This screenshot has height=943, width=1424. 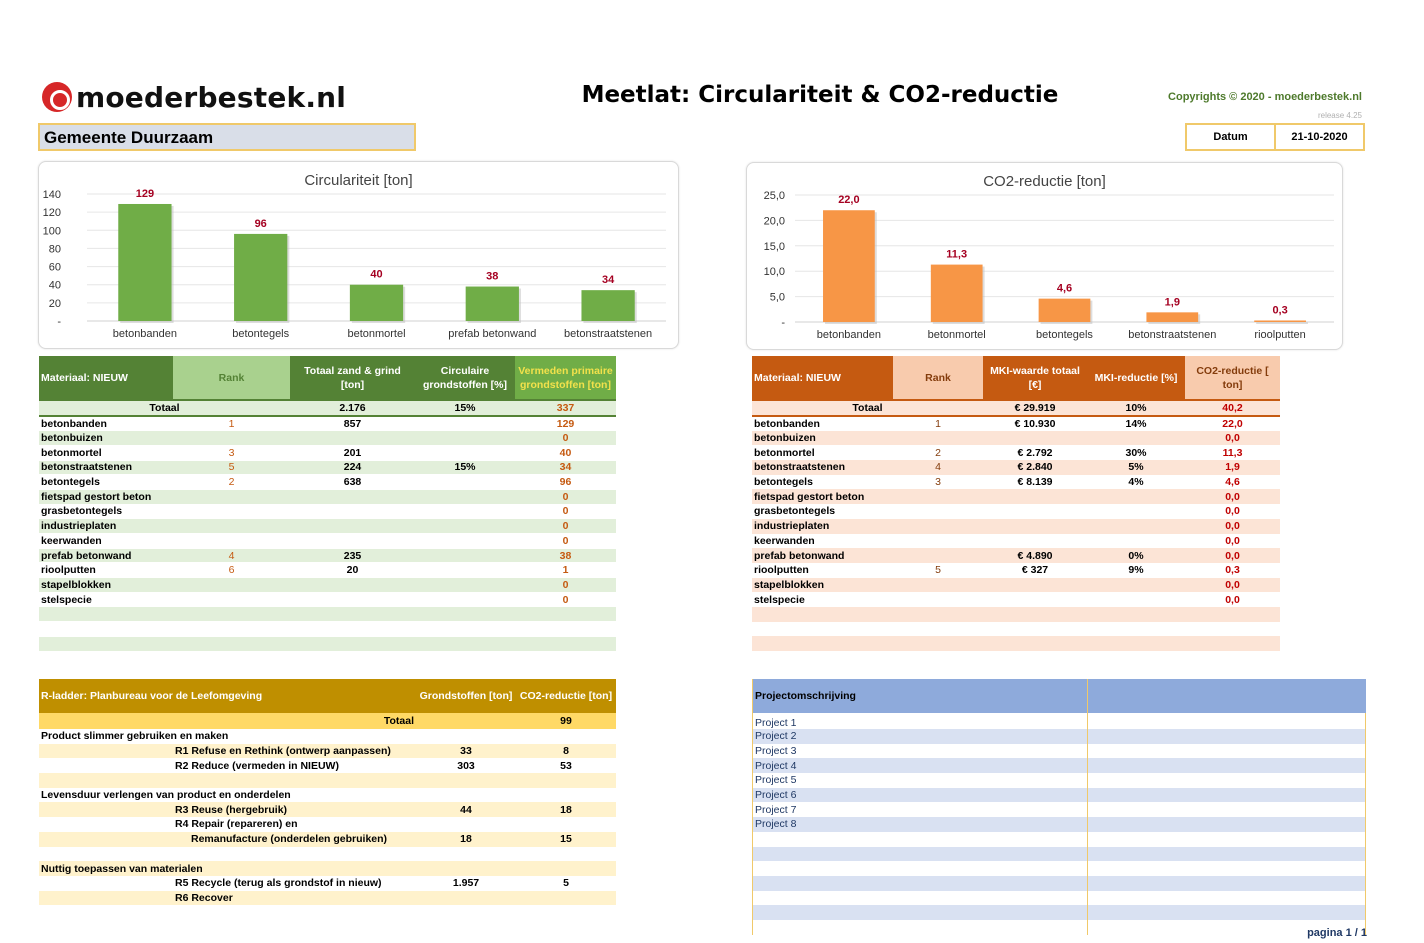 What do you see at coordinates (352, 424) in the screenshot?
I see `zand-cell: 857` at bounding box center [352, 424].